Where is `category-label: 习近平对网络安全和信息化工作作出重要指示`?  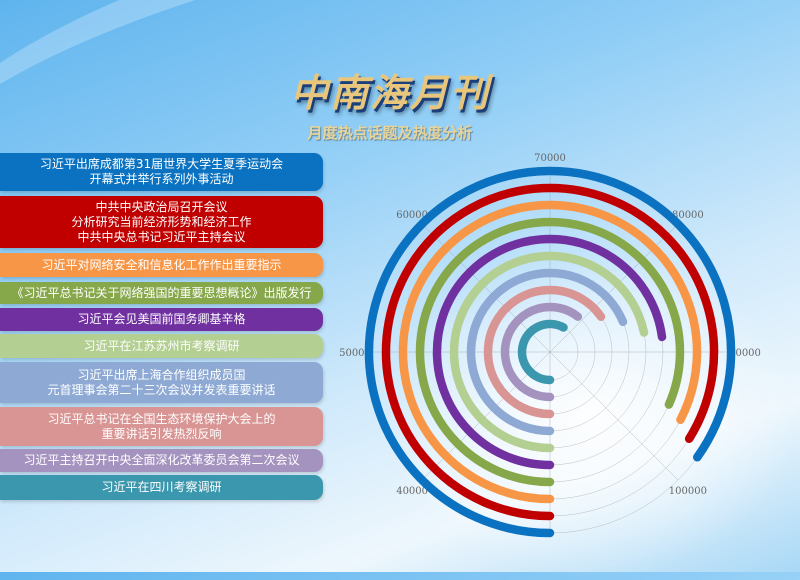
category-label: 习近平对网络安全和信息化工作作出重要指示 is located at coordinates (161, 265).